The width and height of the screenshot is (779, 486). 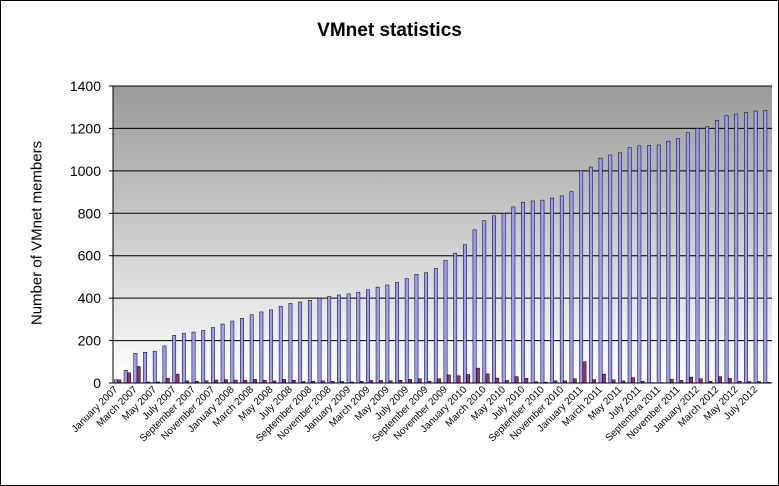 What do you see at coordinates (85, 171) in the screenshot?
I see `y-tick-label: 1000` at bounding box center [85, 171].